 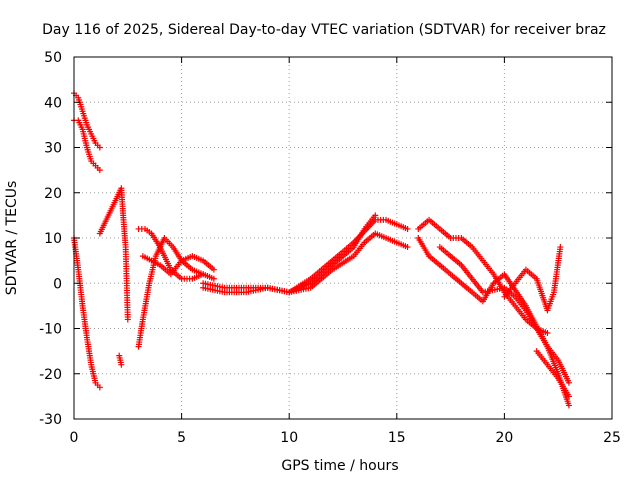 I want to click on y-tick-label: 50, so click(x=53, y=58).